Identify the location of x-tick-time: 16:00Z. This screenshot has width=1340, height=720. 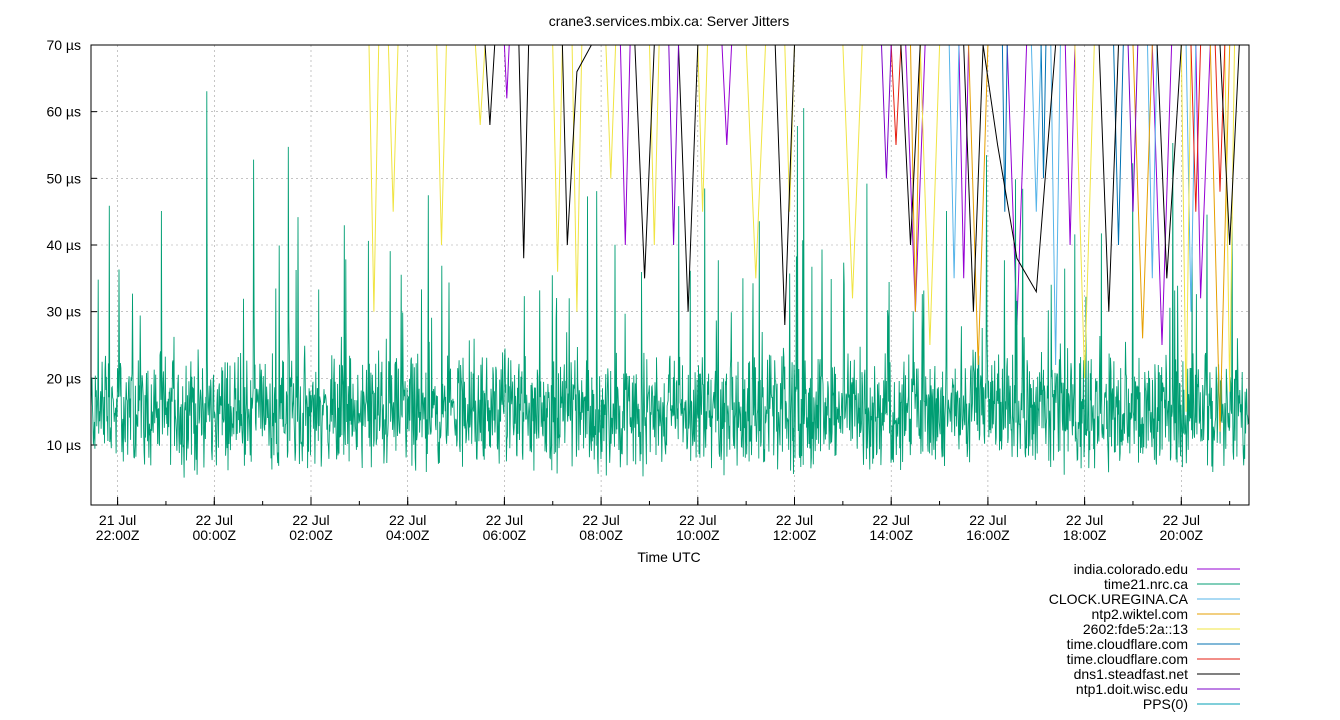
(988, 535).